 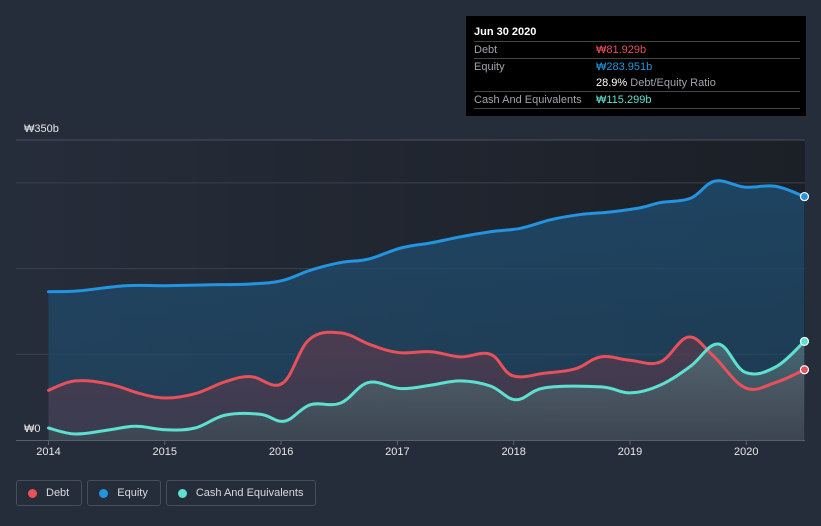 What do you see at coordinates (426, 365) in the screenshot?
I see `debt-line` at bounding box center [426, 365].